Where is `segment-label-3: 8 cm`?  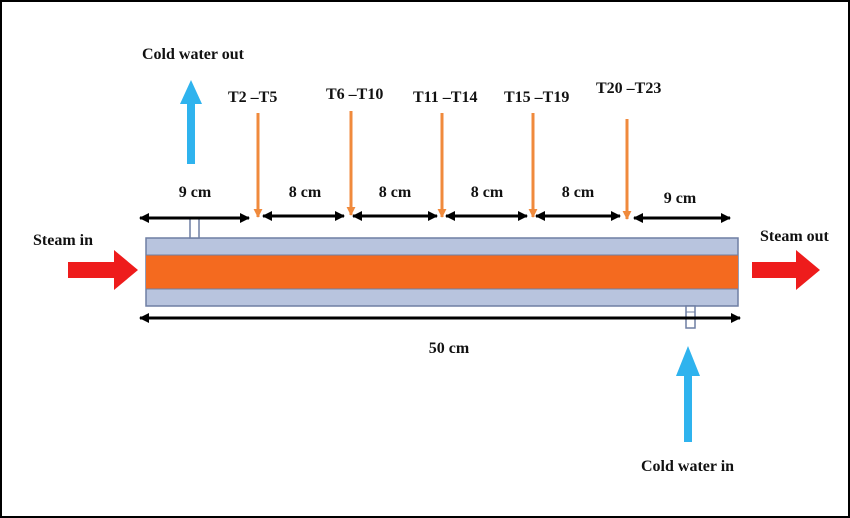 segment-label-3: 8 cm is located at coordinates (395, 192).